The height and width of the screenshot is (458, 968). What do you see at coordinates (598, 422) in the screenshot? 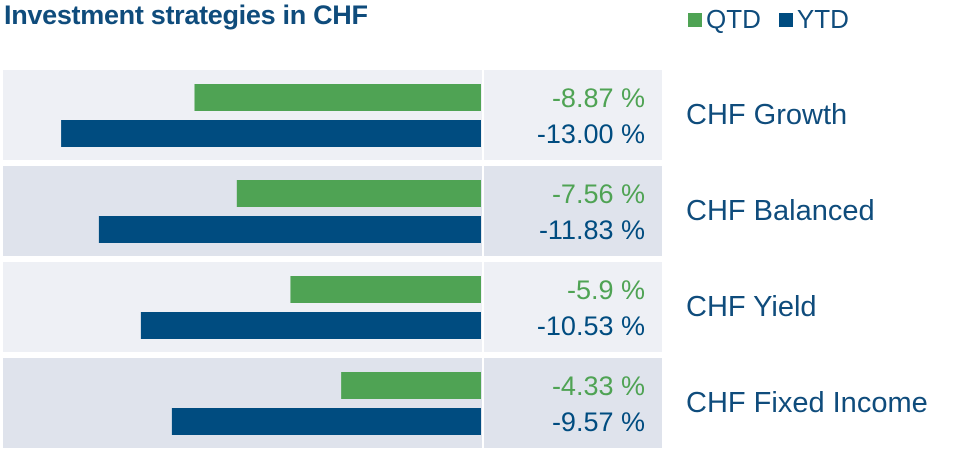
I see `data-label-ytd: -9.57 %` at bounding box center [598, 422].